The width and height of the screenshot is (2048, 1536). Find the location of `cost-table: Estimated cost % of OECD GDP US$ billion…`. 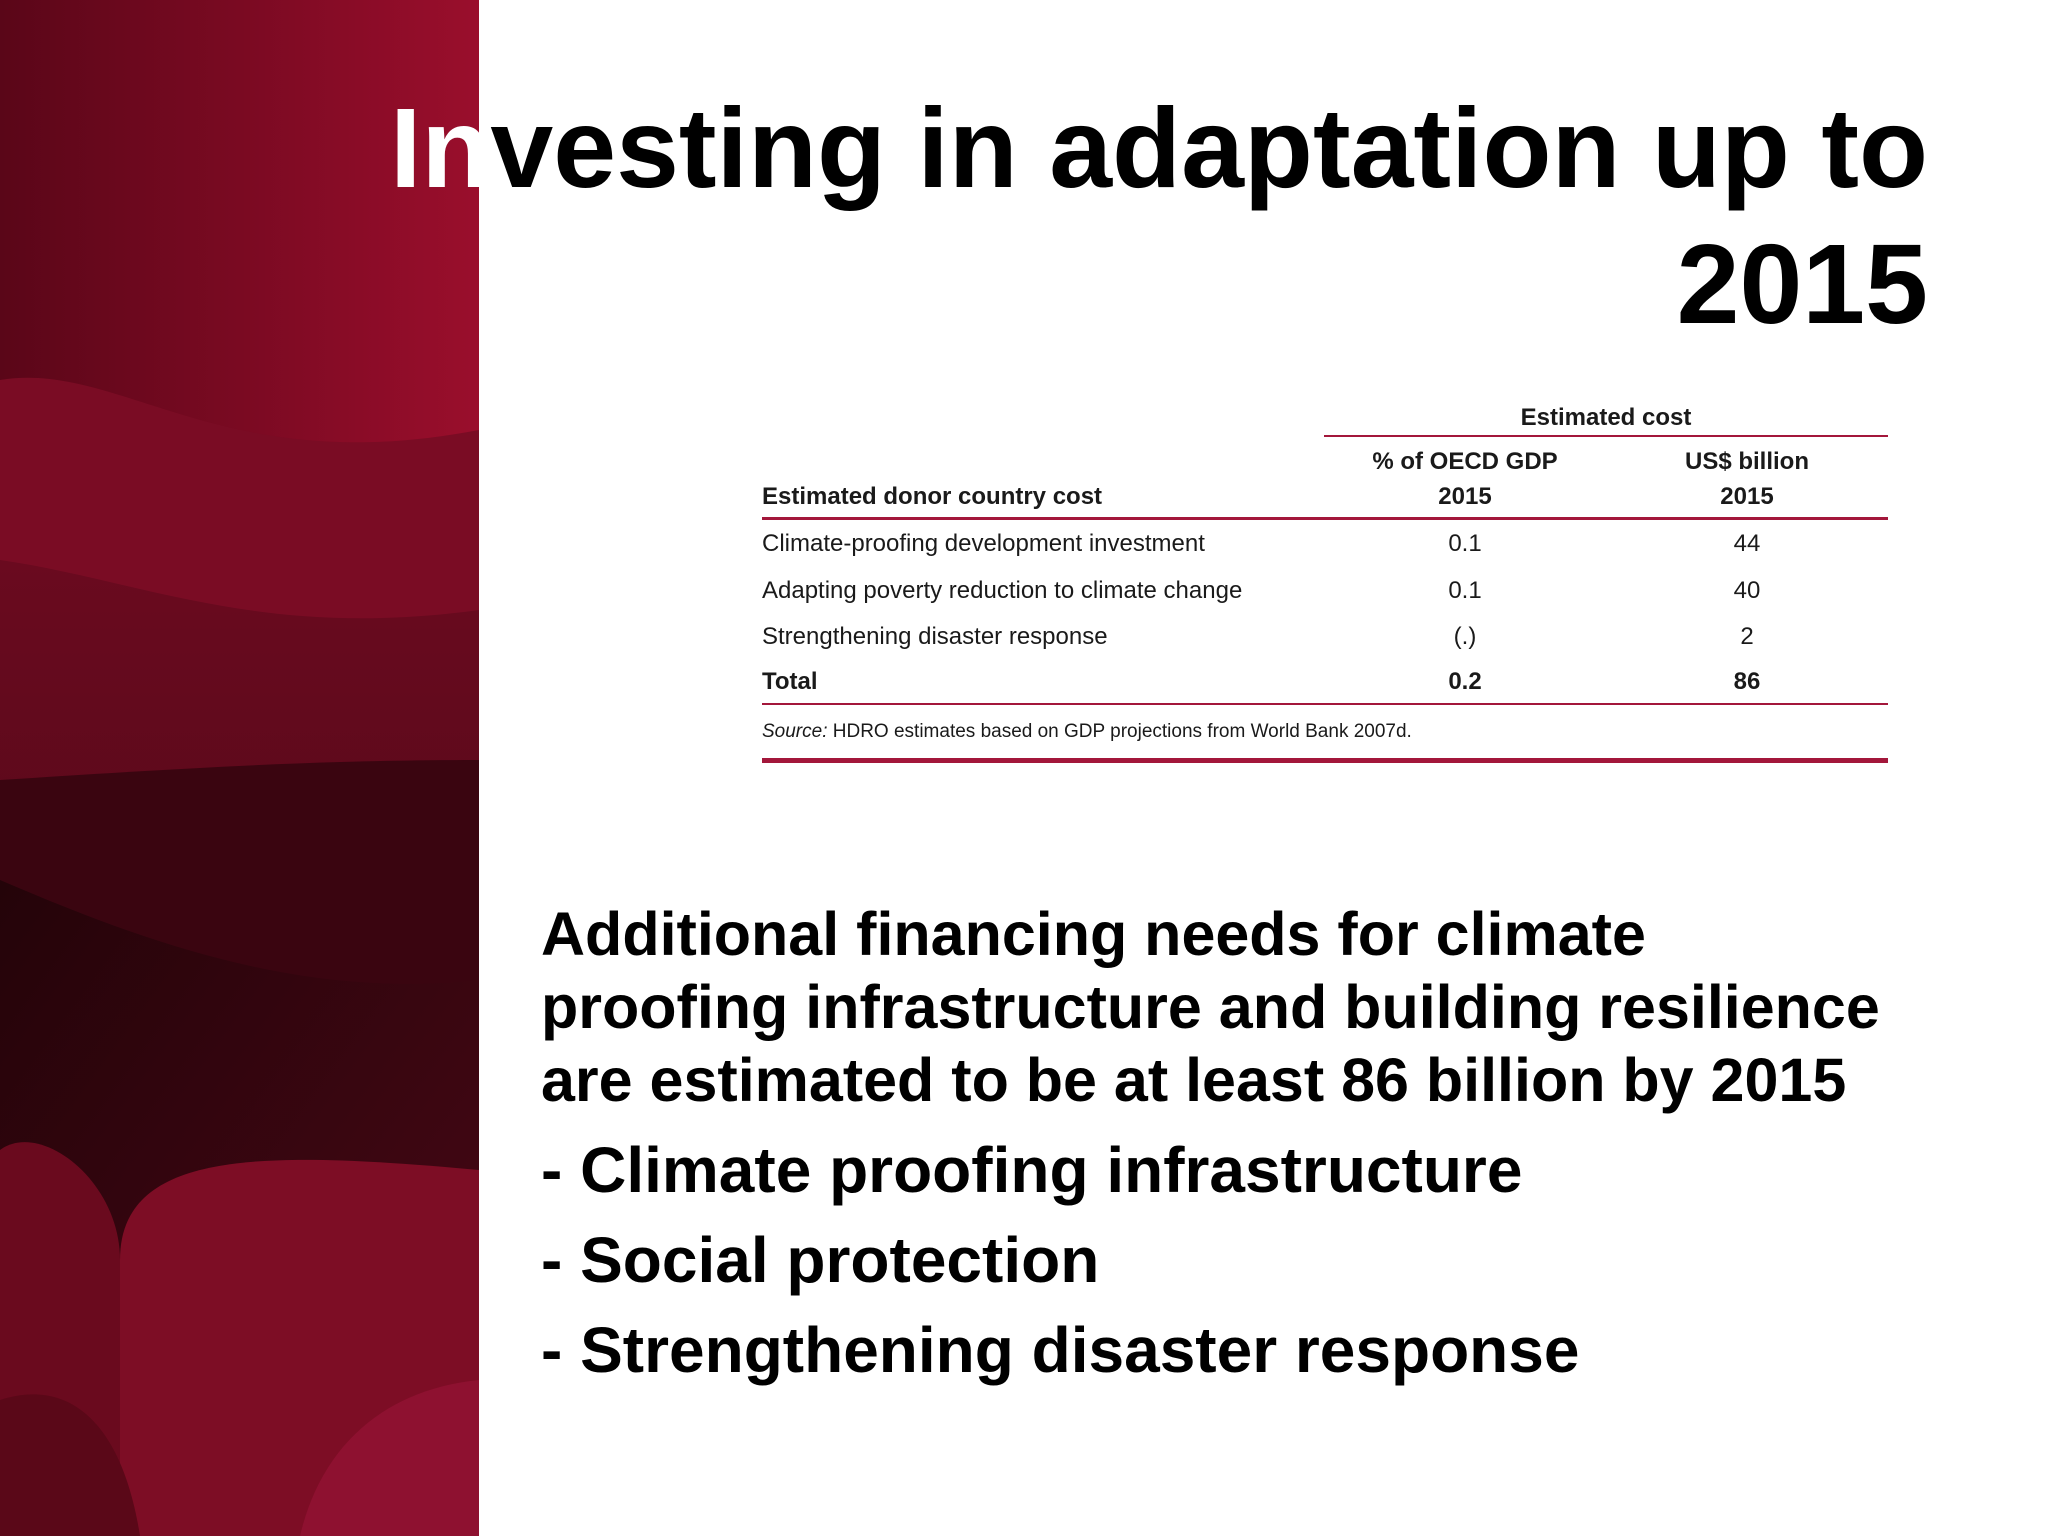

cost-table: Estimated cost % of OECD GDP US$ billion… is located at coordinates (1325, 579).